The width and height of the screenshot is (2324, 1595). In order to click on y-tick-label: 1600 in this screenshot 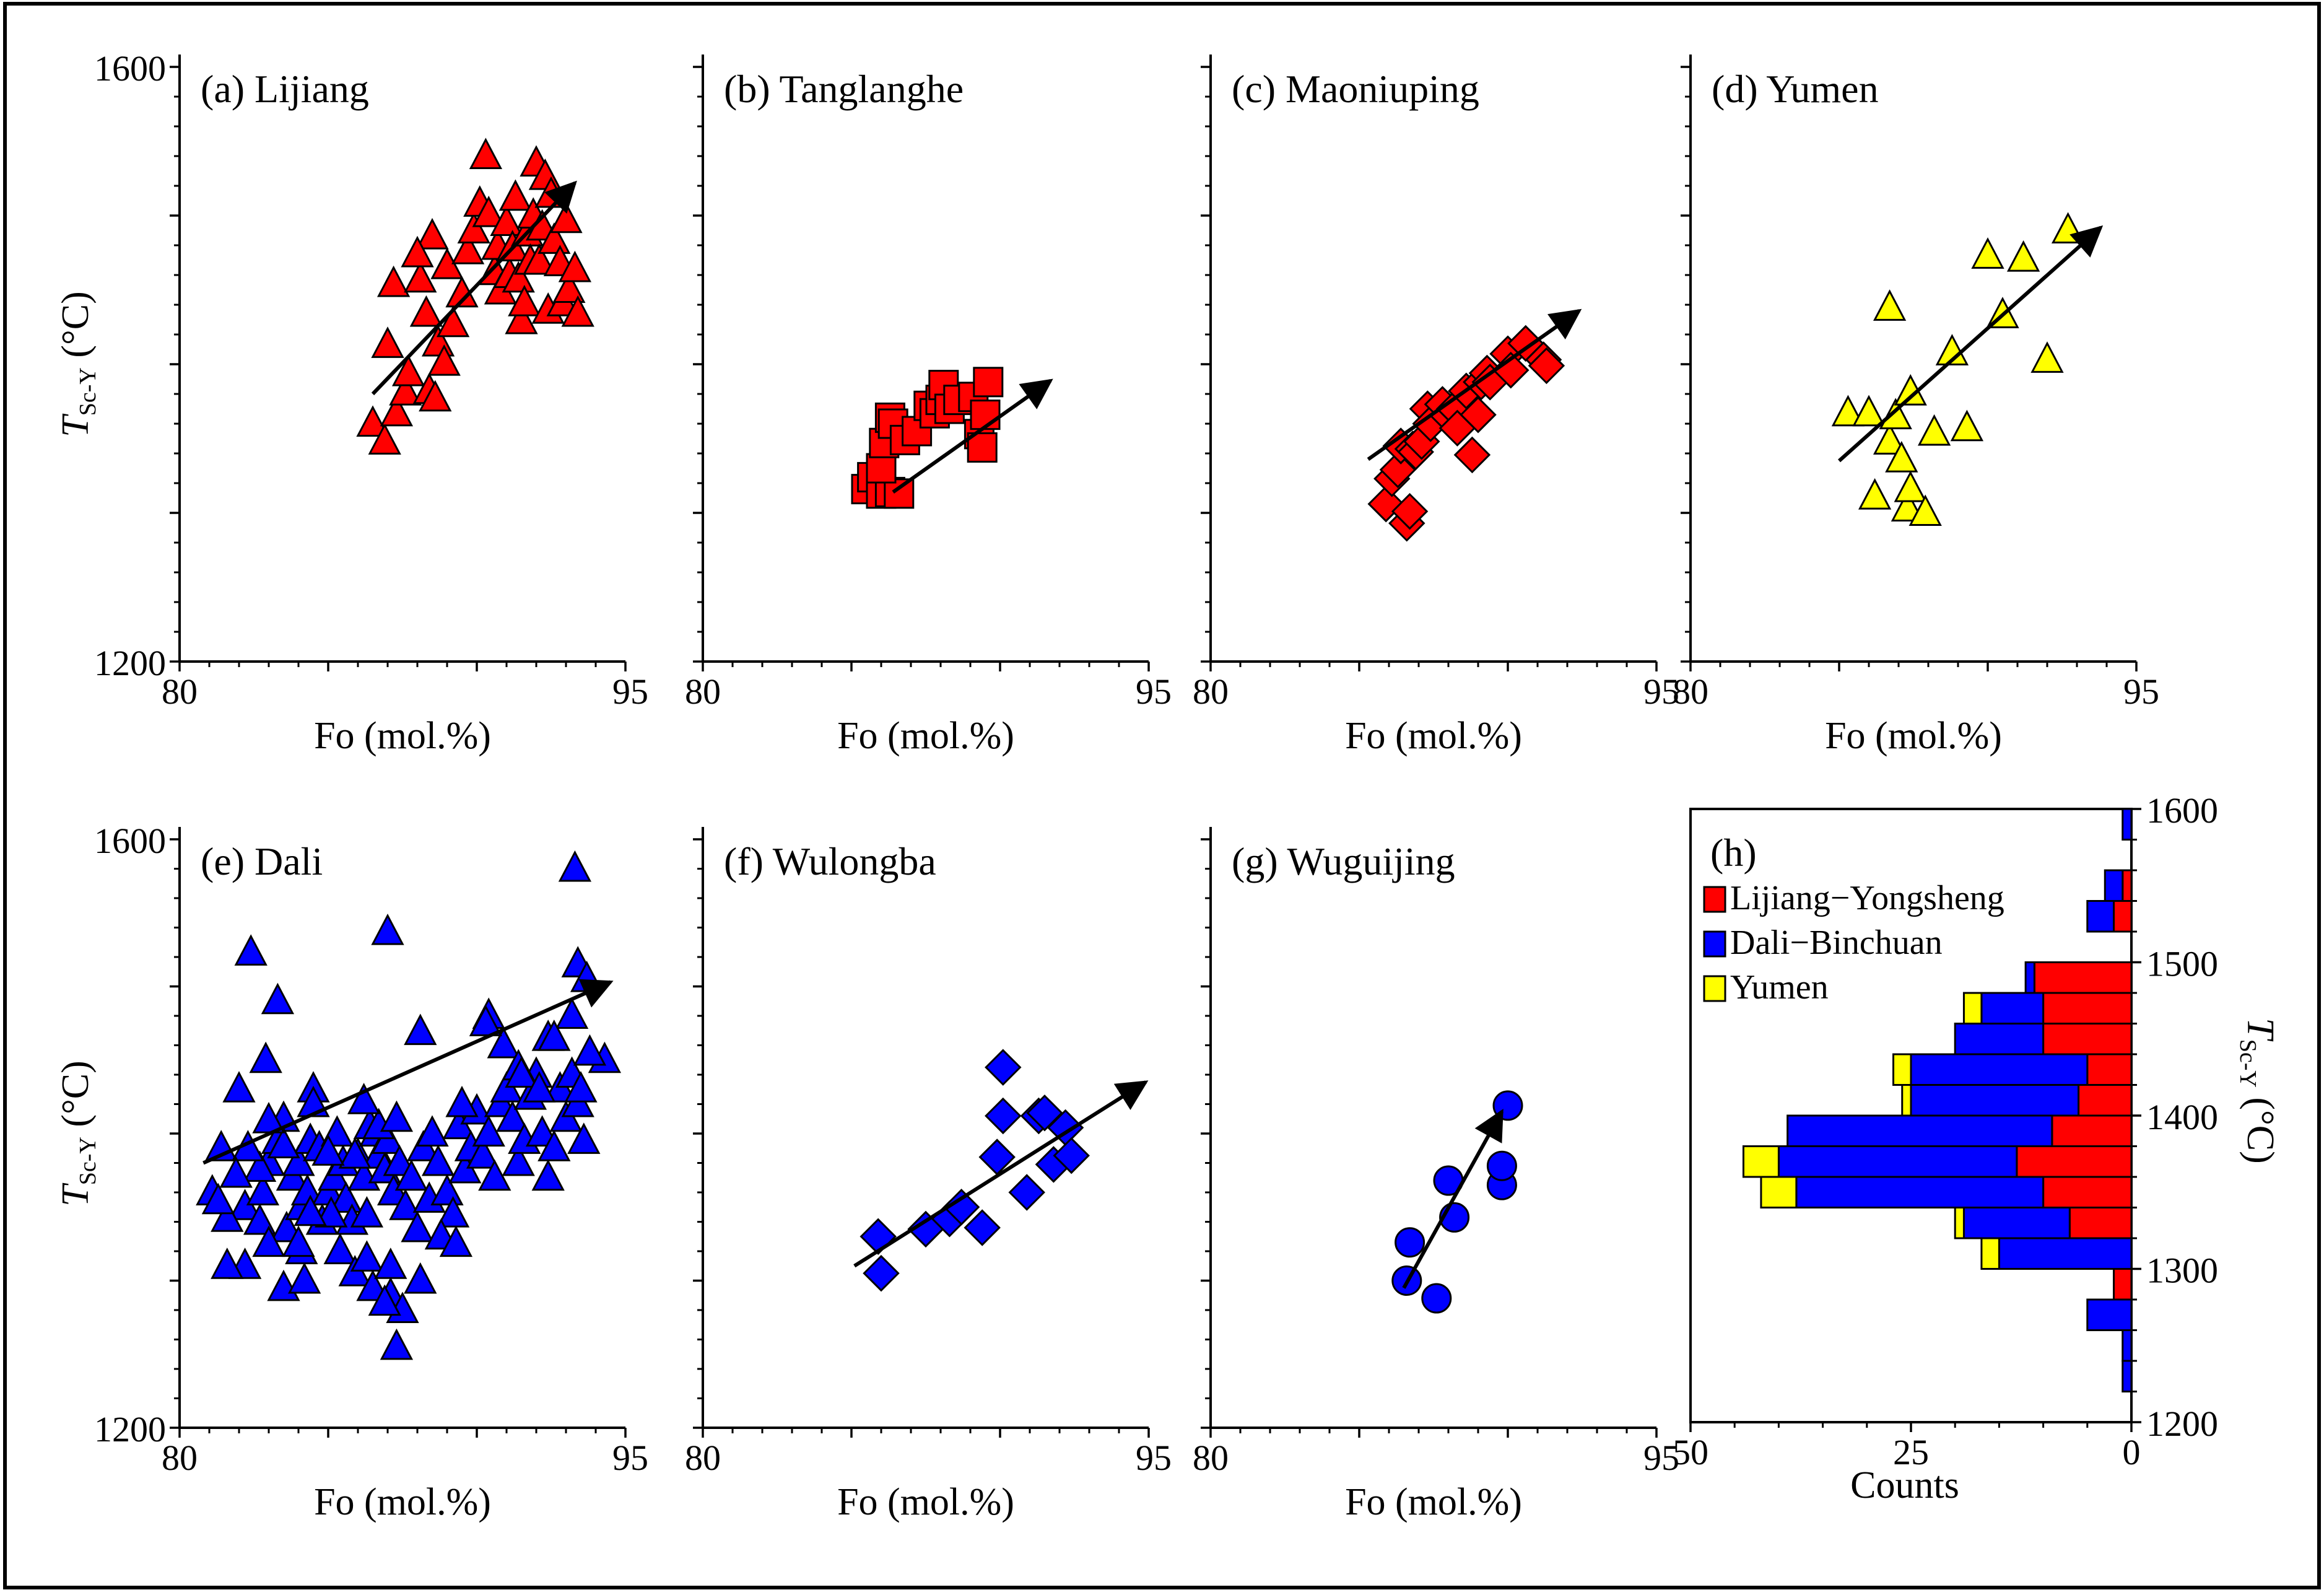, I will do `click(130, 841)`.